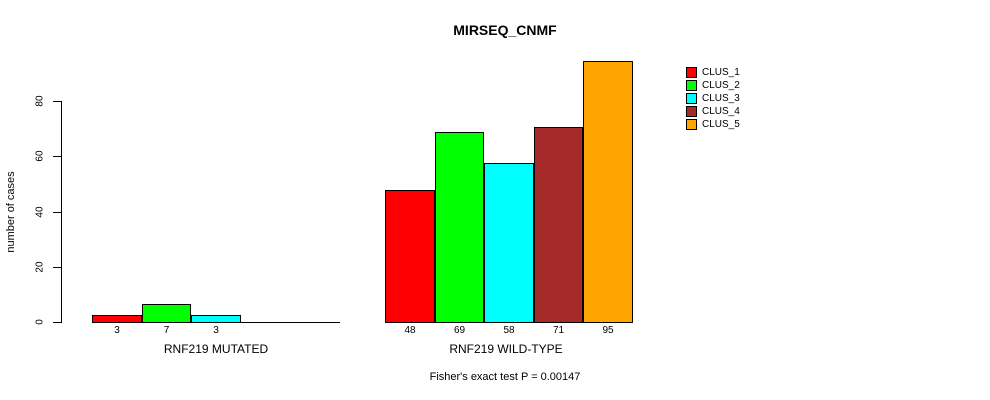 Image resolution: width=990 pixels, height=400 pixels. Describe the element at coordinates (216, 319) in the screenshot. I see `bar-clus_3-group1` at that location.